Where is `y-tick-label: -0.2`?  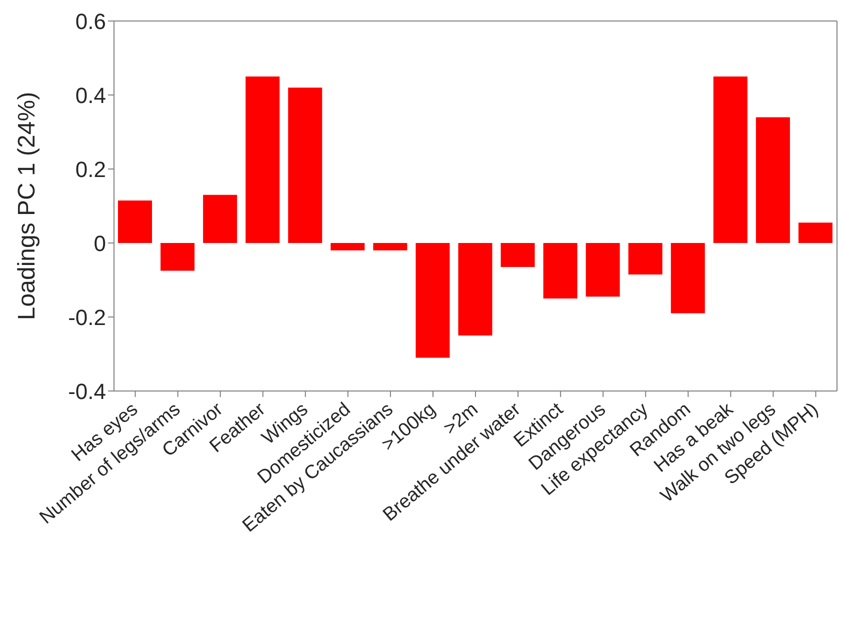 y-tick-label: -0.2 is located at coordinates (87, 317).